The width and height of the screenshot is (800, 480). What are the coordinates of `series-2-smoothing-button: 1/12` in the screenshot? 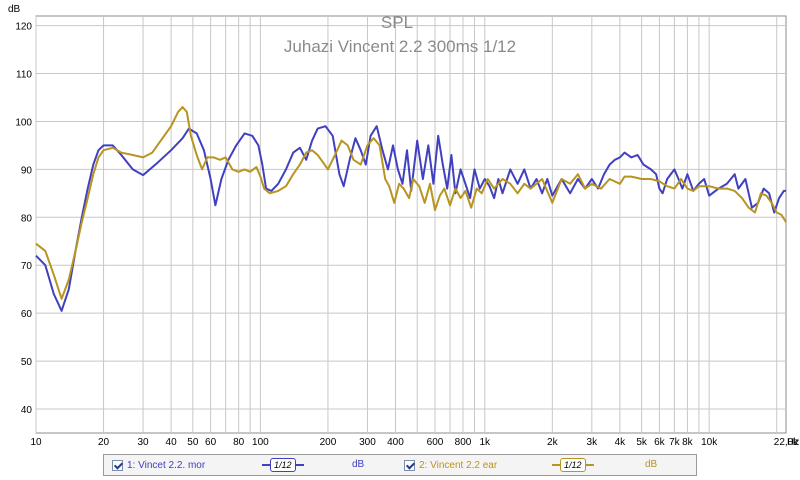 It's located at (573, 465).